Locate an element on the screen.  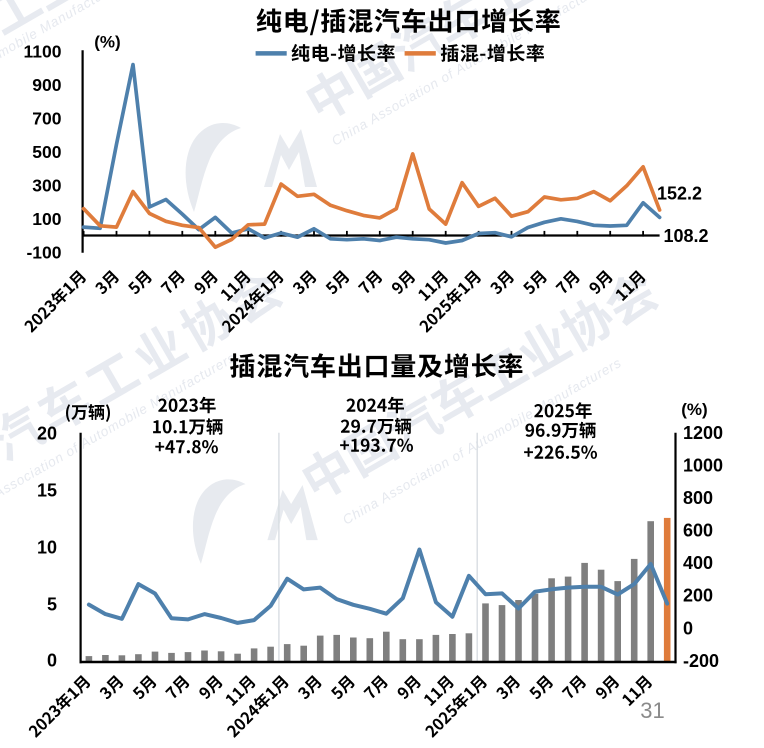
svg-text: 300 is located at coordinates (46, 186).